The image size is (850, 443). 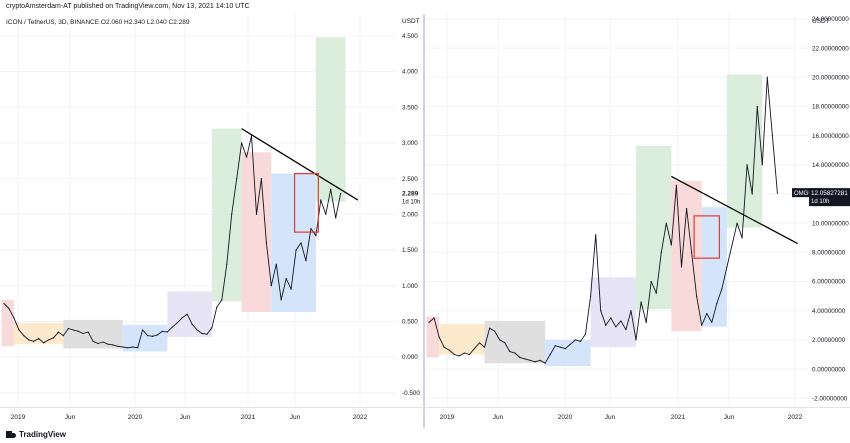 What do you see at coordinates (807, 193) in the screenshot?
I see `symbol-tag-bg` at bounding box center [807, 193].